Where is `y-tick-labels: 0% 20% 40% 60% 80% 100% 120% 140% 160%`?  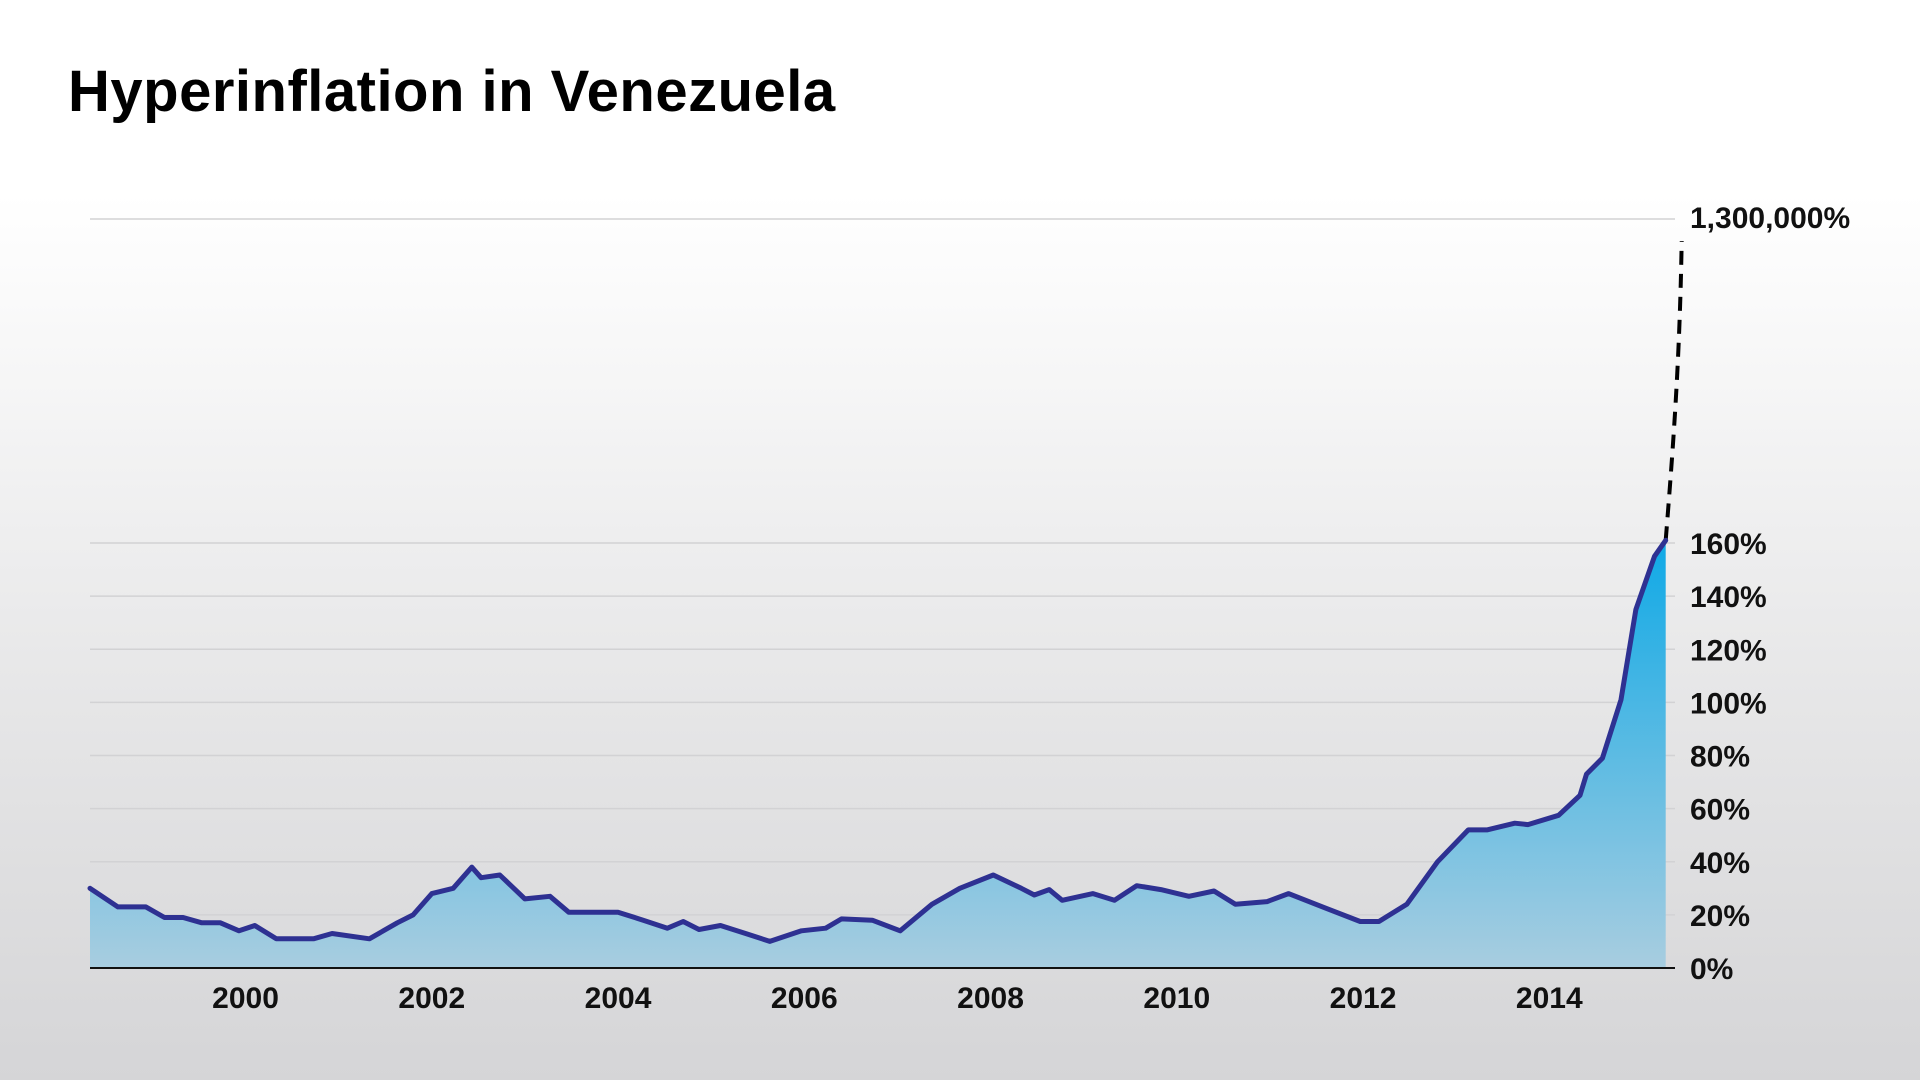
y-tick-labels: 0% 20% 40% 60% 80% 100% 120% 140% 160% is located at coordinates (1728, 757).